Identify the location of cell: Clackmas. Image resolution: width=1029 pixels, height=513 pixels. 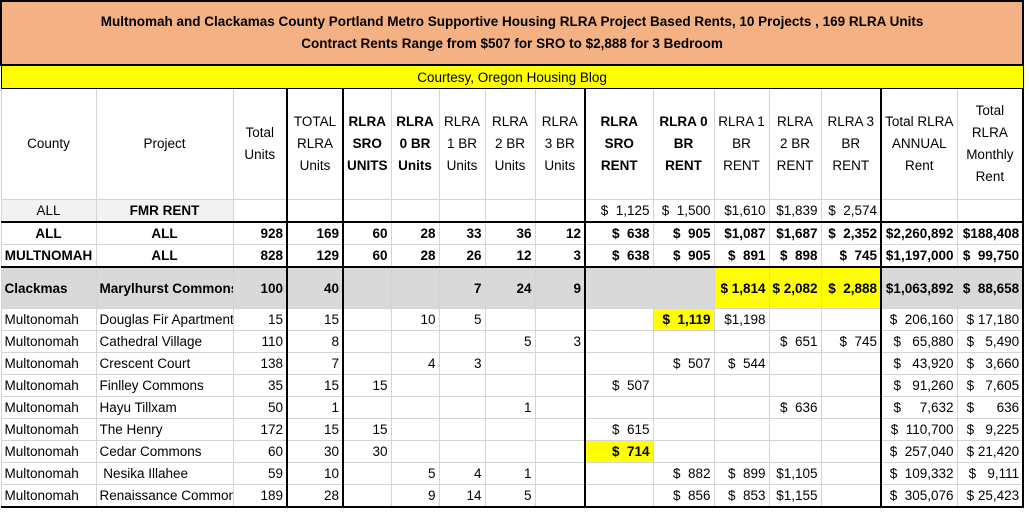
(48, 287).